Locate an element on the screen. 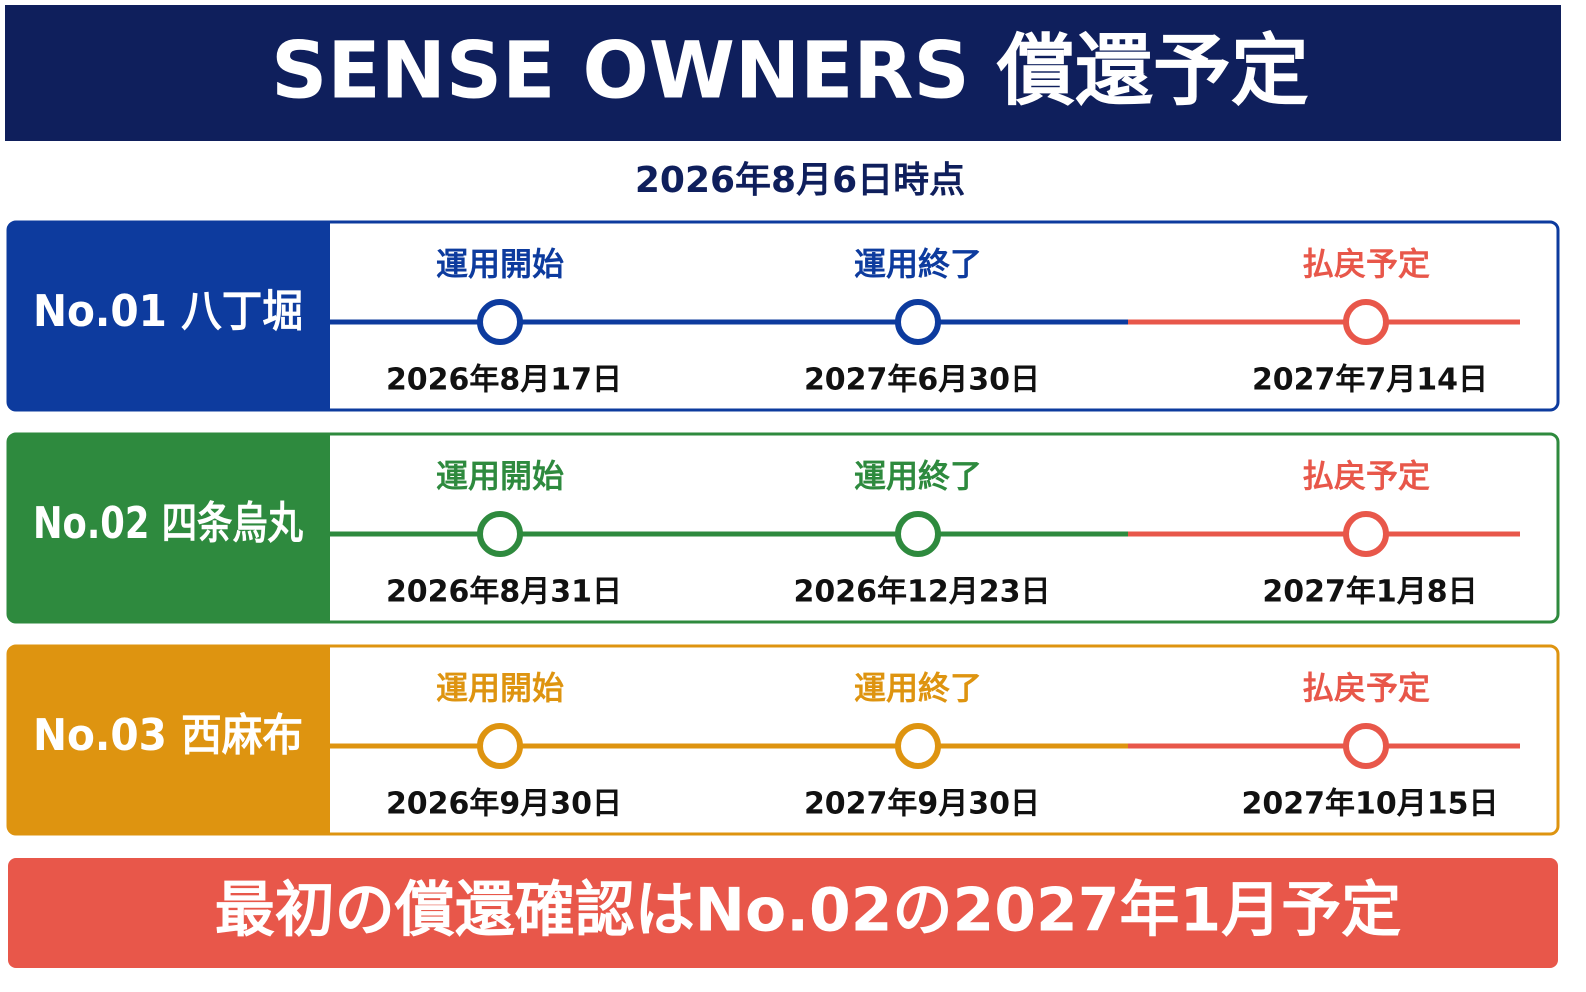 Image resolution: width=1586 pixels, height=992 pixels. row-label: No.01 八丁堀 is located at coordinates (168, 311).